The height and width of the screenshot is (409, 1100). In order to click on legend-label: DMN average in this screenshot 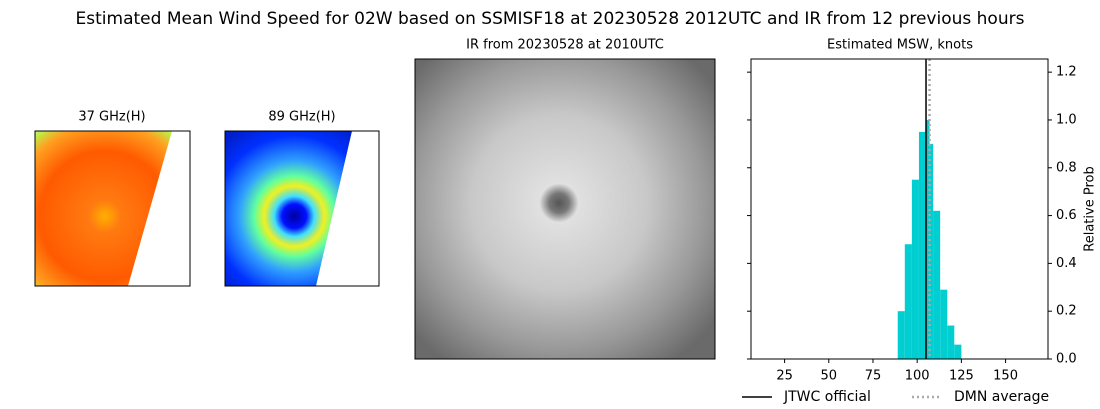, I will do `click(1001, 397)`.